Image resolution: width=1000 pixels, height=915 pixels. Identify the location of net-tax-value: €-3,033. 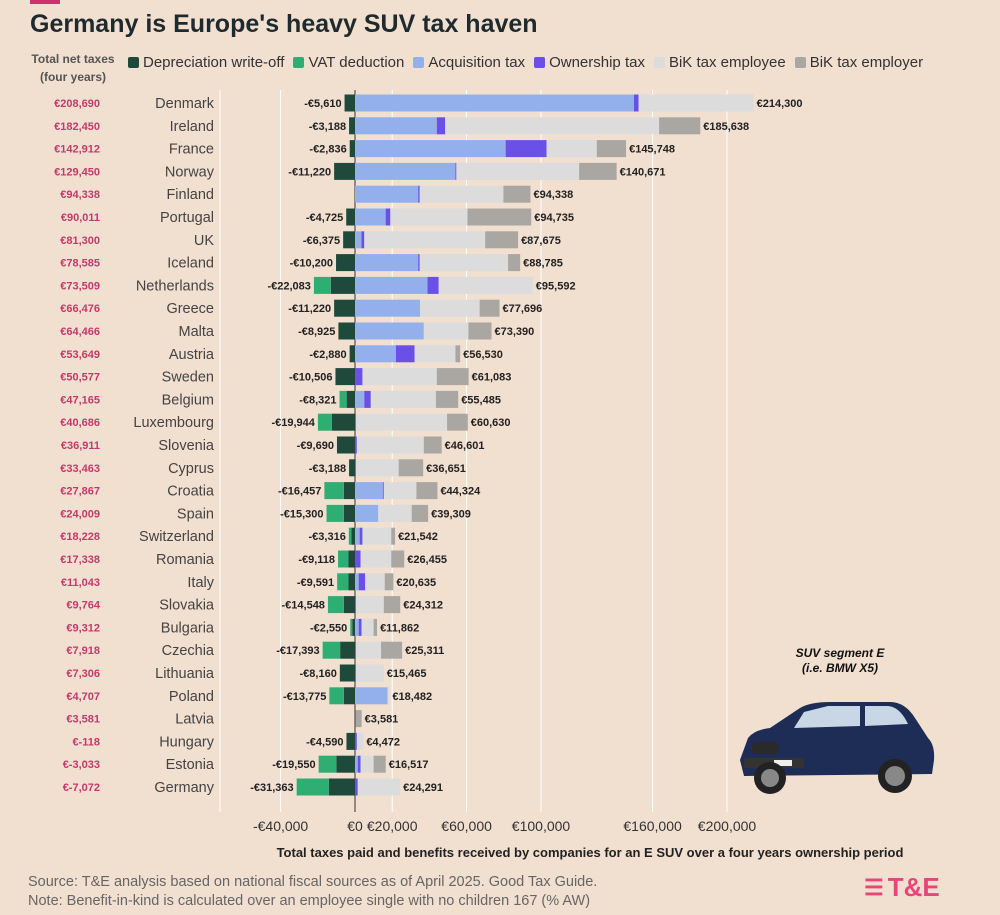
(81, 765).